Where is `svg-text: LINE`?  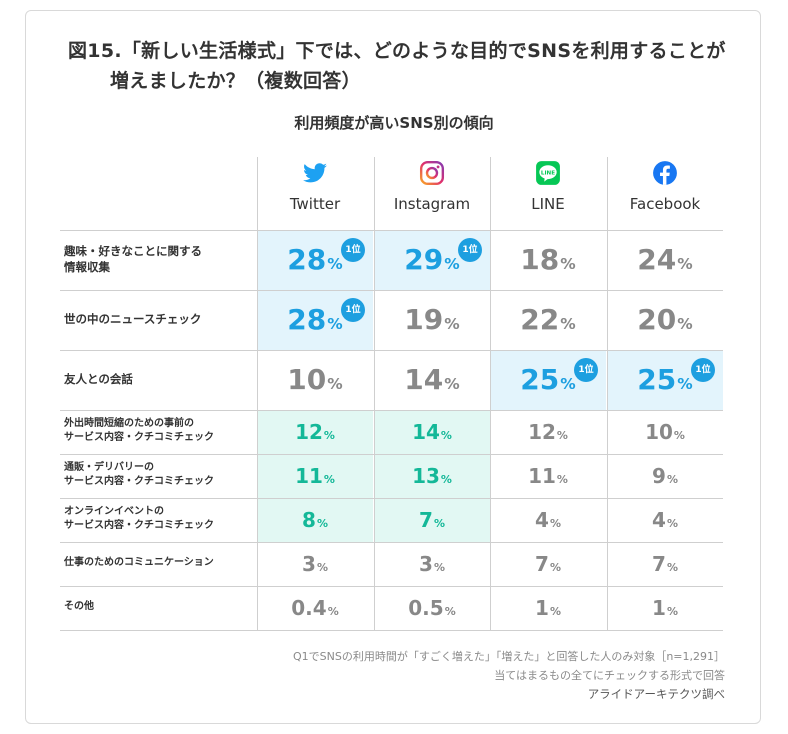
svg-text: LINE is located at coordinates (548, 173).